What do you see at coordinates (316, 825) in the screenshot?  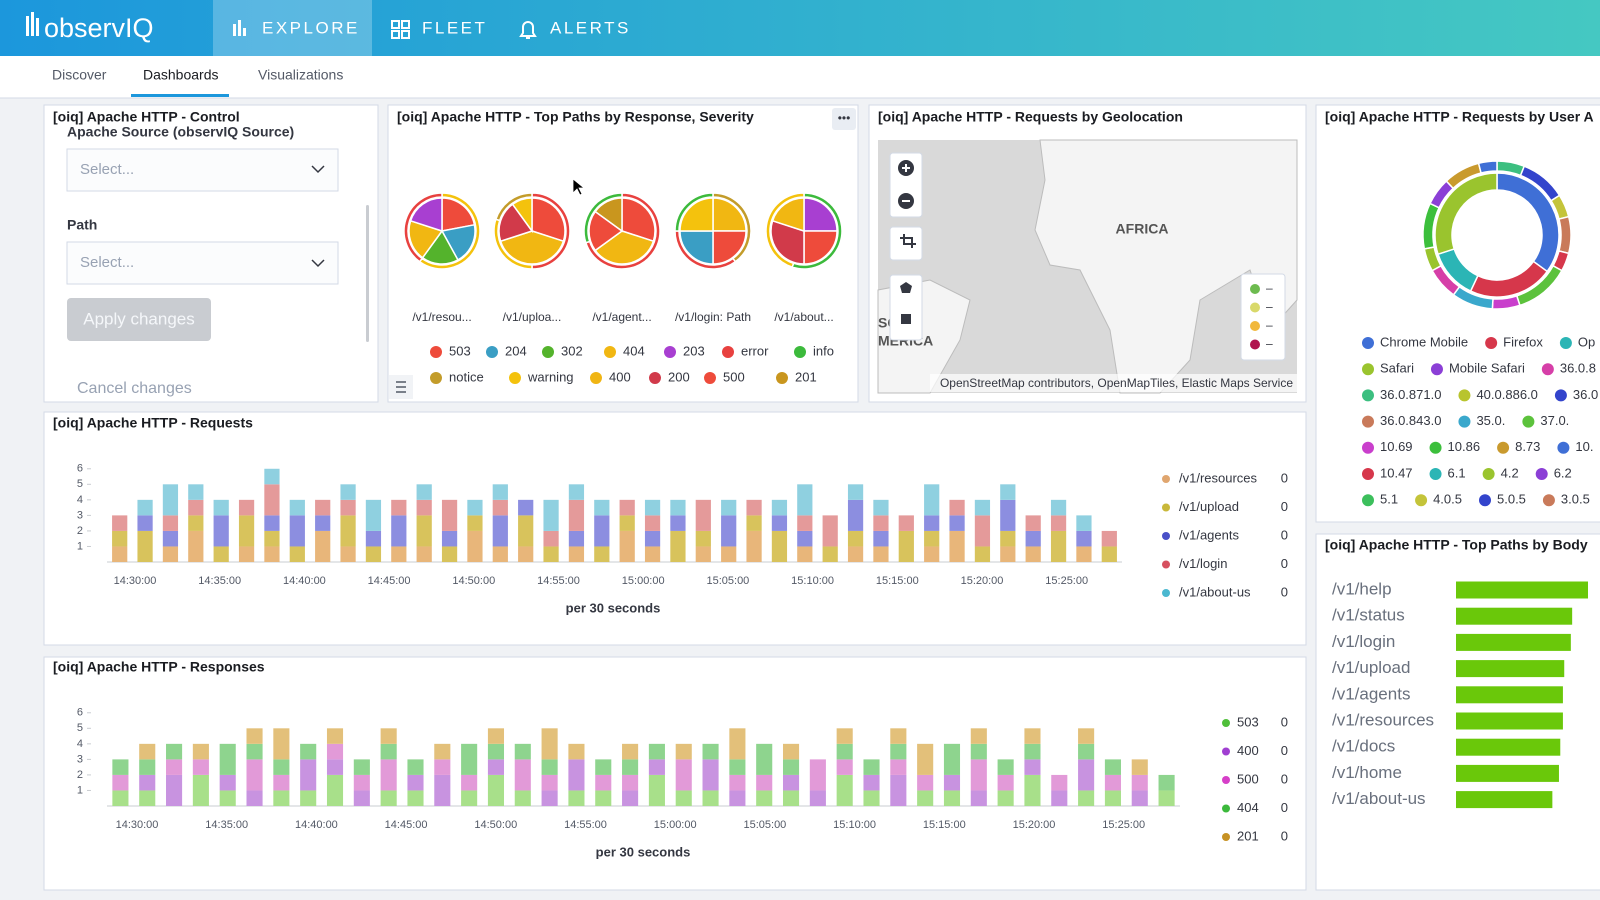 I see `x-tick-label: 14:40:00` at bounding box center [316, 825].